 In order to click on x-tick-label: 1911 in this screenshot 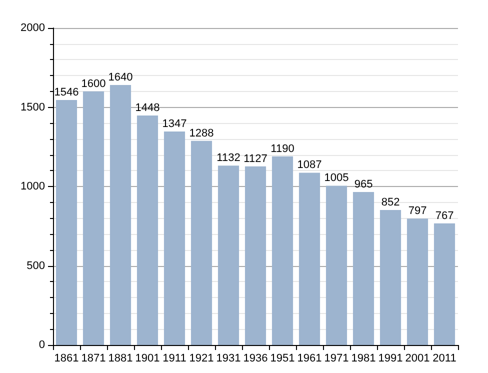, I will do `click(174, 358)`.